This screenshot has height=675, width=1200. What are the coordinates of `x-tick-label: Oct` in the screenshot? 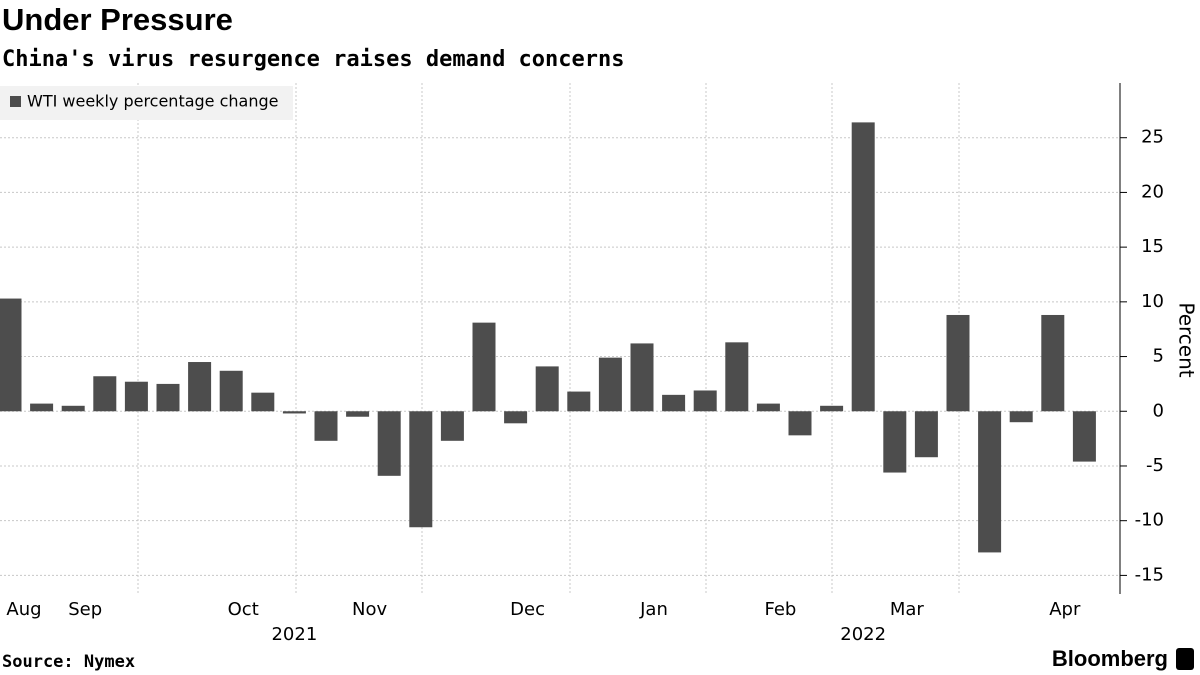 It's located at (243, 609).